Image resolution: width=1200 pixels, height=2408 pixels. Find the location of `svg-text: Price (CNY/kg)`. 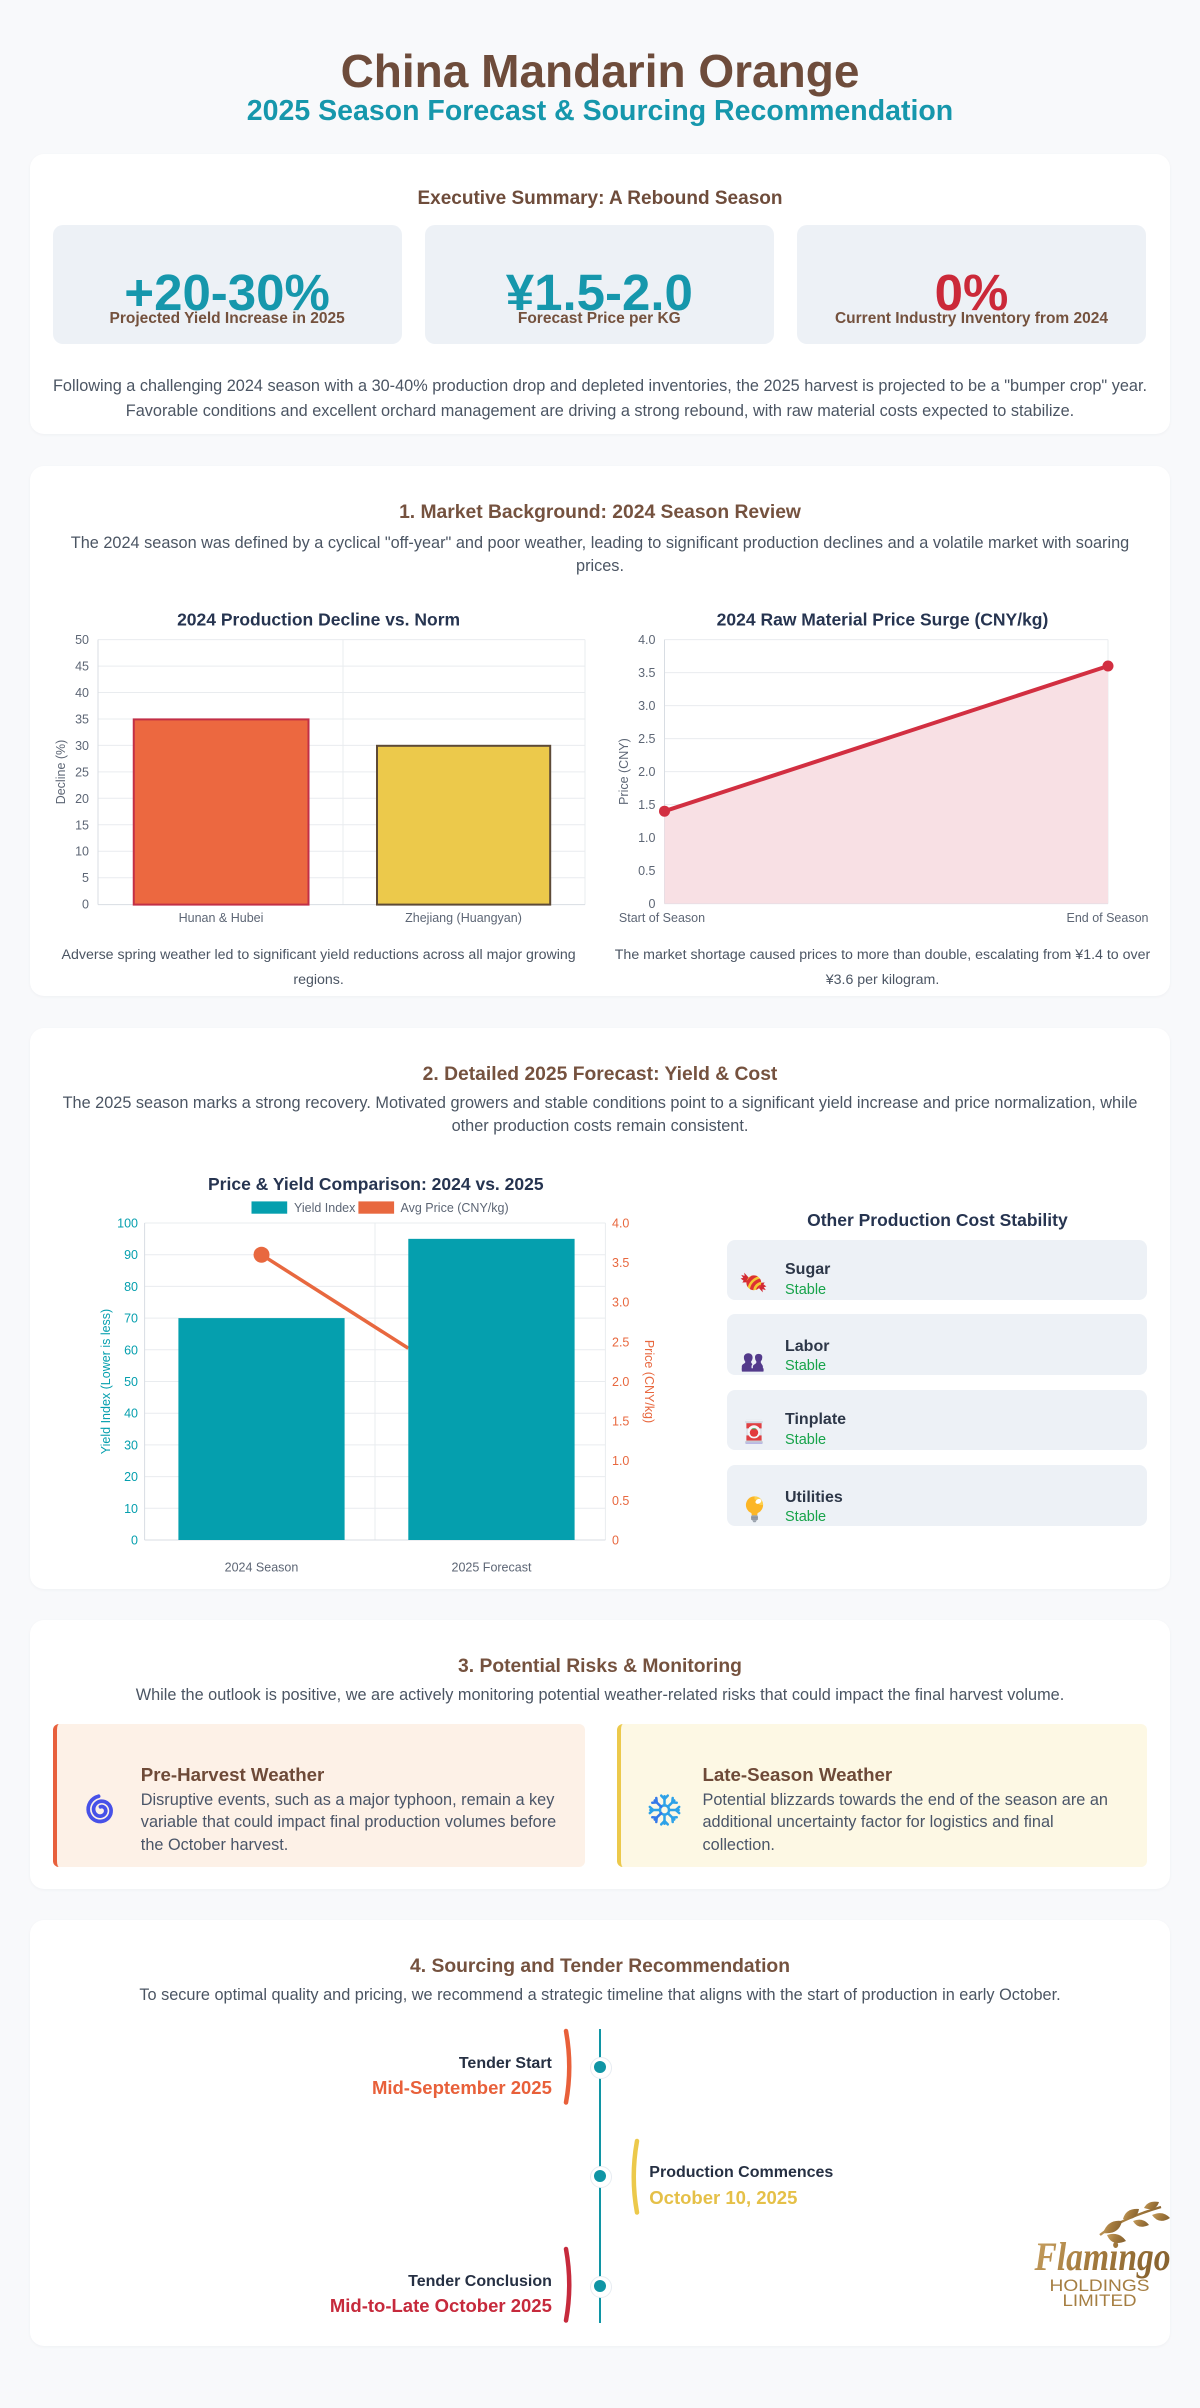

svg-text: Price (CNY/kg) is located at coordinates (649, 1381).